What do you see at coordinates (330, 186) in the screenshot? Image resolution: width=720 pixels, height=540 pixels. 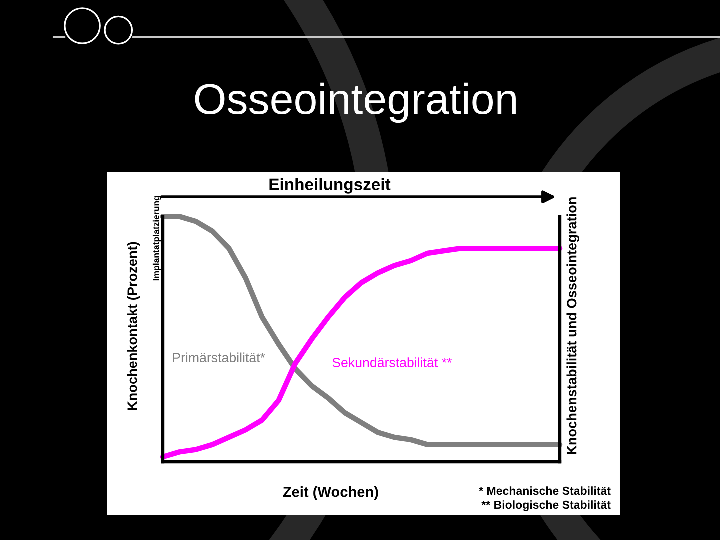 I see `text: Einheilungszeit` at bounding box center [330, 186].